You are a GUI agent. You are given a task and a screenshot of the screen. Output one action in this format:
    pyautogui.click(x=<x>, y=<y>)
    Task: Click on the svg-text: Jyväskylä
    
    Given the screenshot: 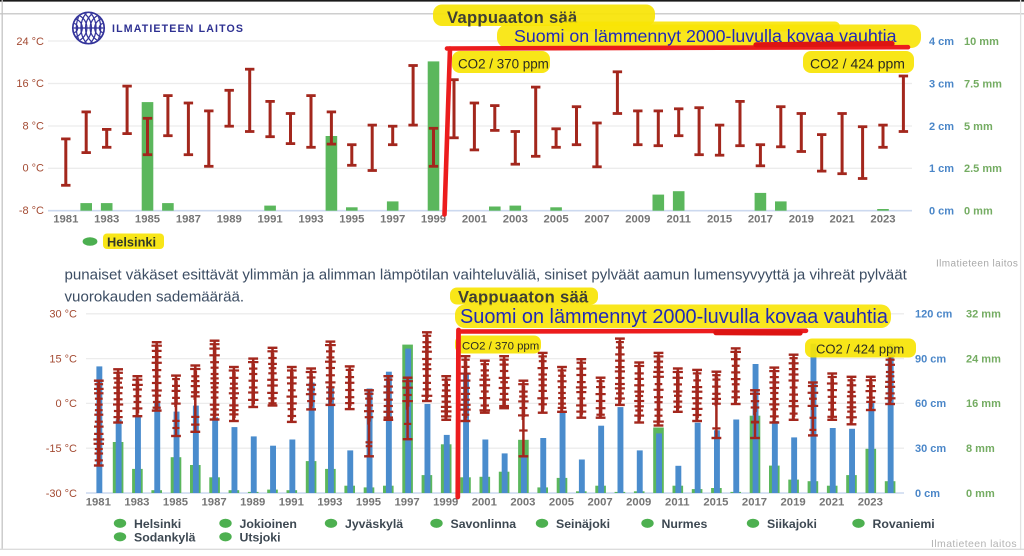 What is the action you would take?
    pyautogui.click(x=374, y=524)
    